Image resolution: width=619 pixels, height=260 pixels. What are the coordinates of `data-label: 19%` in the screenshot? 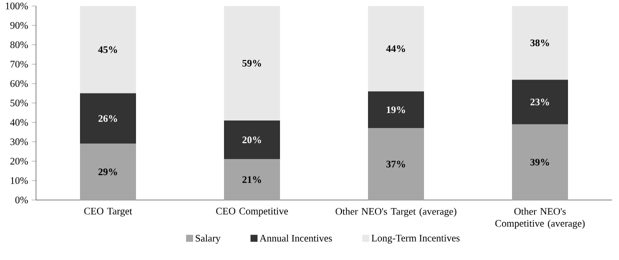 It's located at (396, 110).